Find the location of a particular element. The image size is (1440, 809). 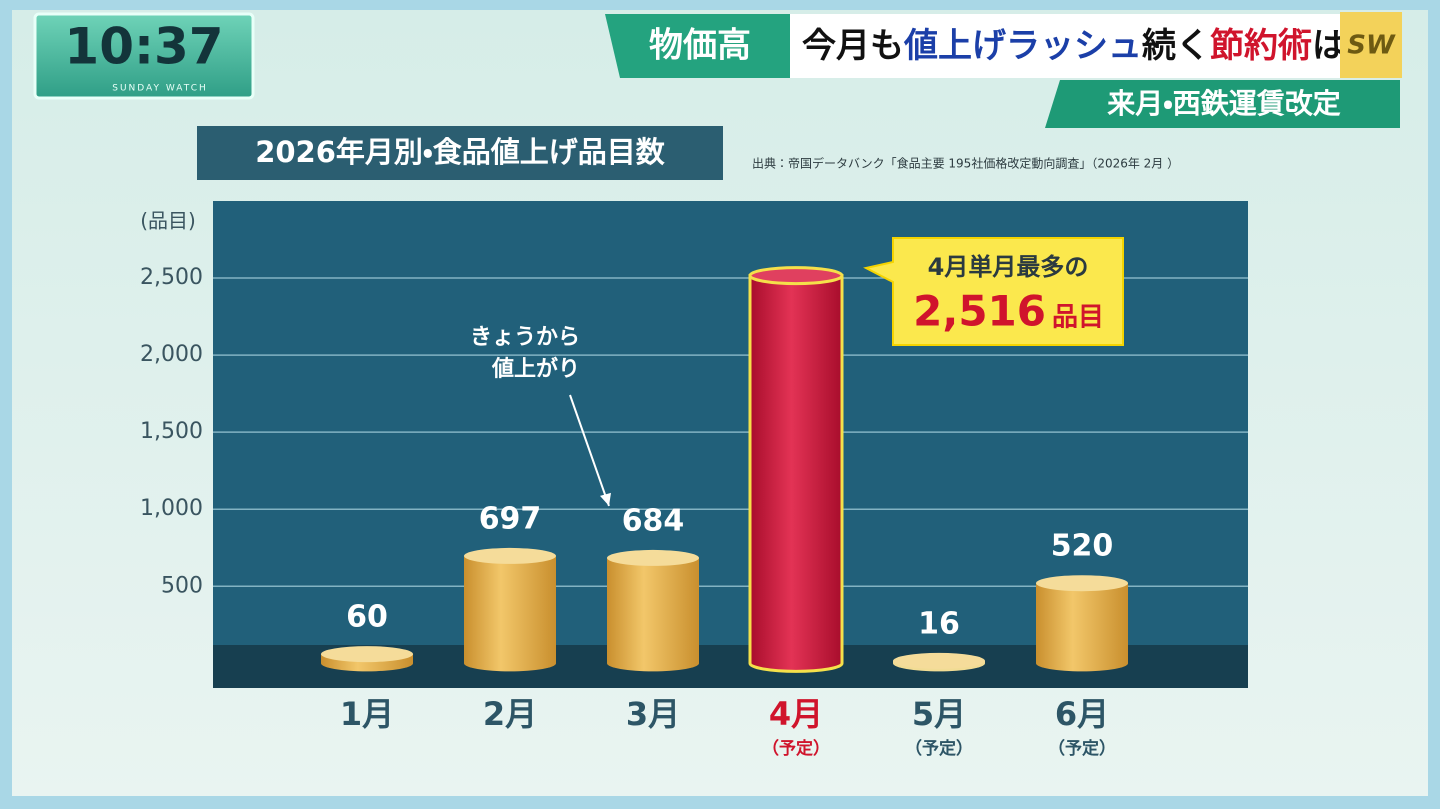

callout-text: 4月単月最多の is located at coordinates (1008, 267).